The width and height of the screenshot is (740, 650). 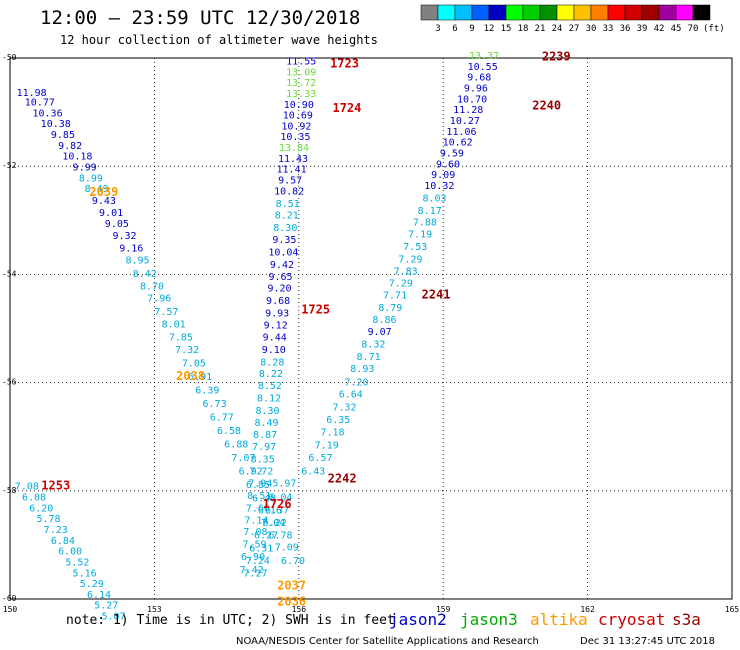 I want to click on wave-height-label: 8.70, so click(x=152, y=287).